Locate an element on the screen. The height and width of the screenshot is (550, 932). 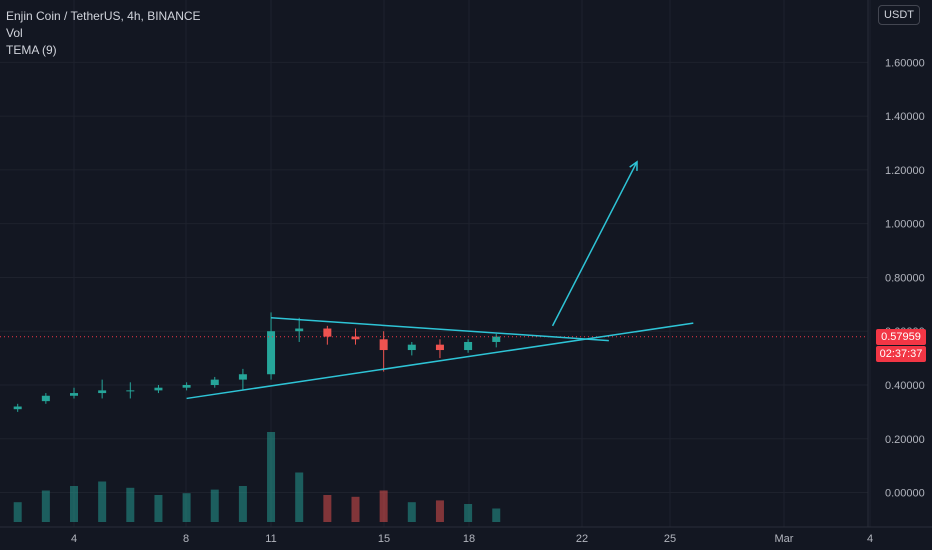
price-tick-label: 0.40000 is located at coordinates (905, 386).